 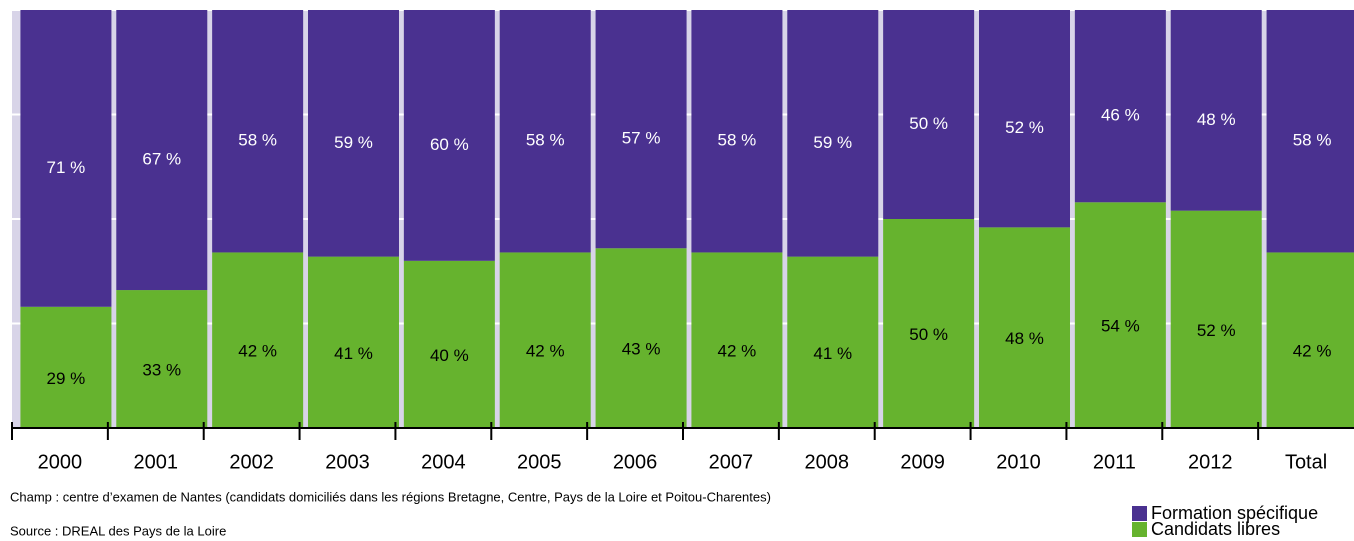 I want to click on x-tick-label: 2011, so click(x=1114, y=462).